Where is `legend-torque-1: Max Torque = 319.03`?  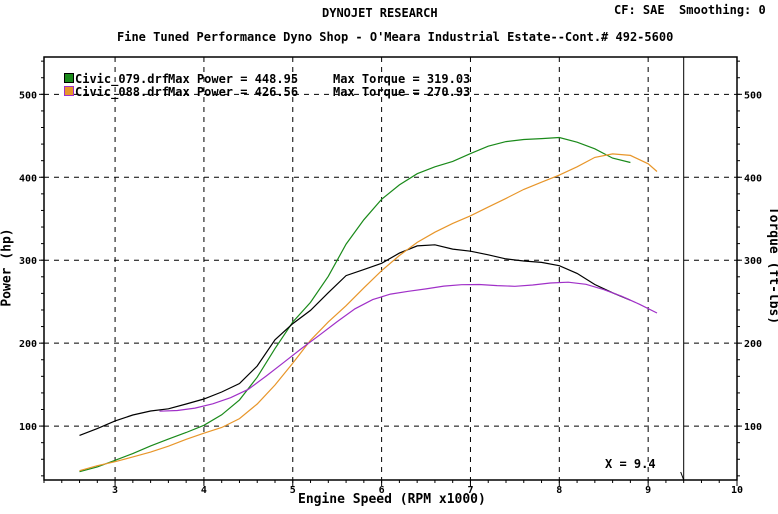 legend-torque-1: Max Torque = 319.03 is located at coordinates (402, 79).